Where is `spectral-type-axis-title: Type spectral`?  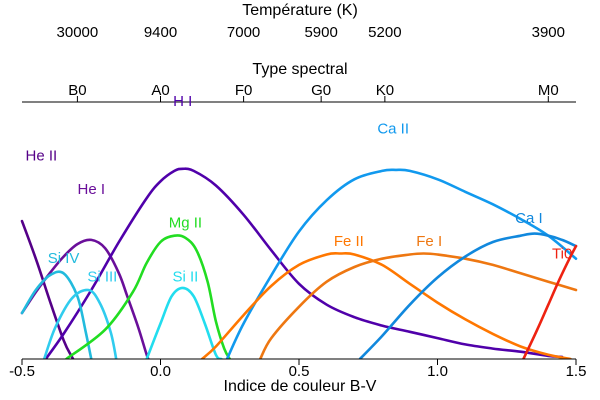 spectral-type-axis-title: Type spectral is located at coordinates (299, 69).